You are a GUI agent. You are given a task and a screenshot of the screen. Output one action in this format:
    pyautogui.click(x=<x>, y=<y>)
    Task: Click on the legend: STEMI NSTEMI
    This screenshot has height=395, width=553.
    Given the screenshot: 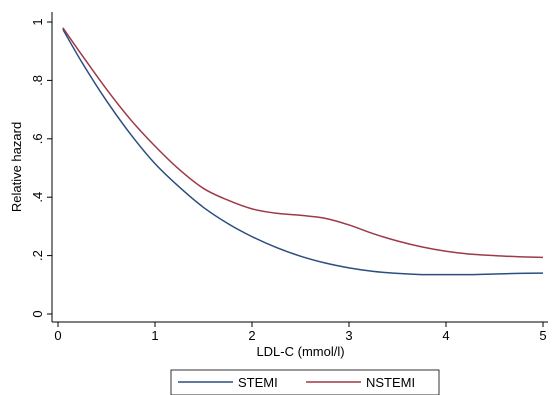 What is the action you would take?
    pyautogui.click(x=305, y=382)
    